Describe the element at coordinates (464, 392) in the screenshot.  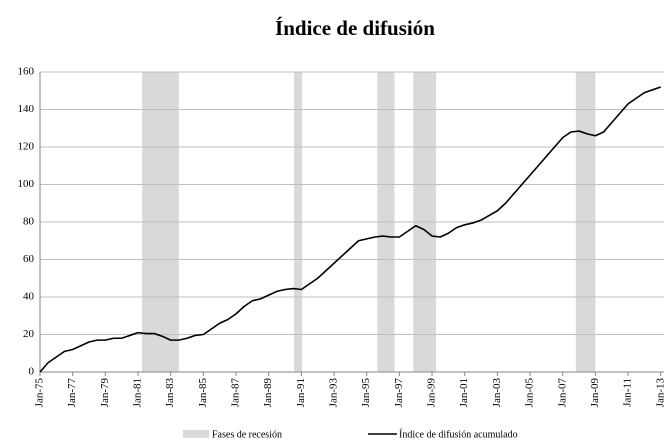
I see `x-tick-label: Jan-01` at that location.